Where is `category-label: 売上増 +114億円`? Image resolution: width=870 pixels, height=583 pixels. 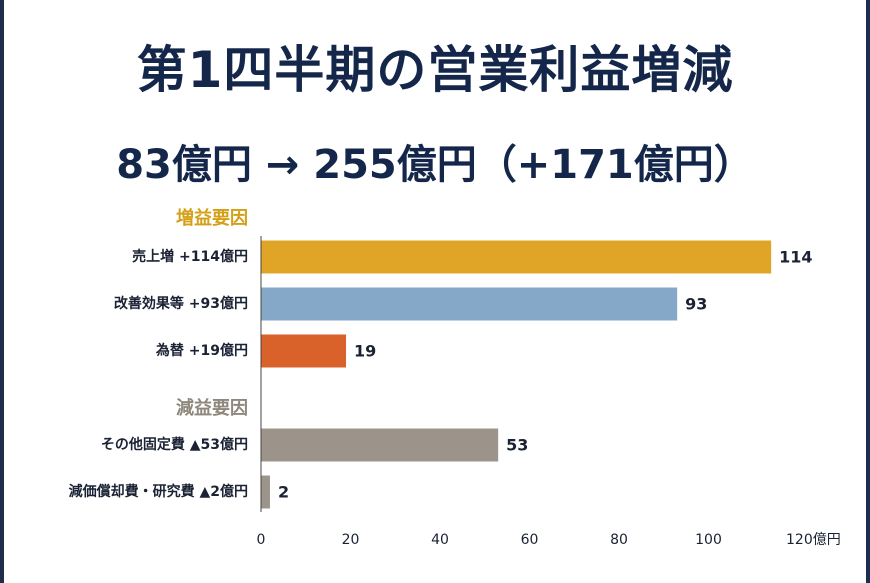
category-label: 売上増 +114億円 is located at coordinates (190, 256).